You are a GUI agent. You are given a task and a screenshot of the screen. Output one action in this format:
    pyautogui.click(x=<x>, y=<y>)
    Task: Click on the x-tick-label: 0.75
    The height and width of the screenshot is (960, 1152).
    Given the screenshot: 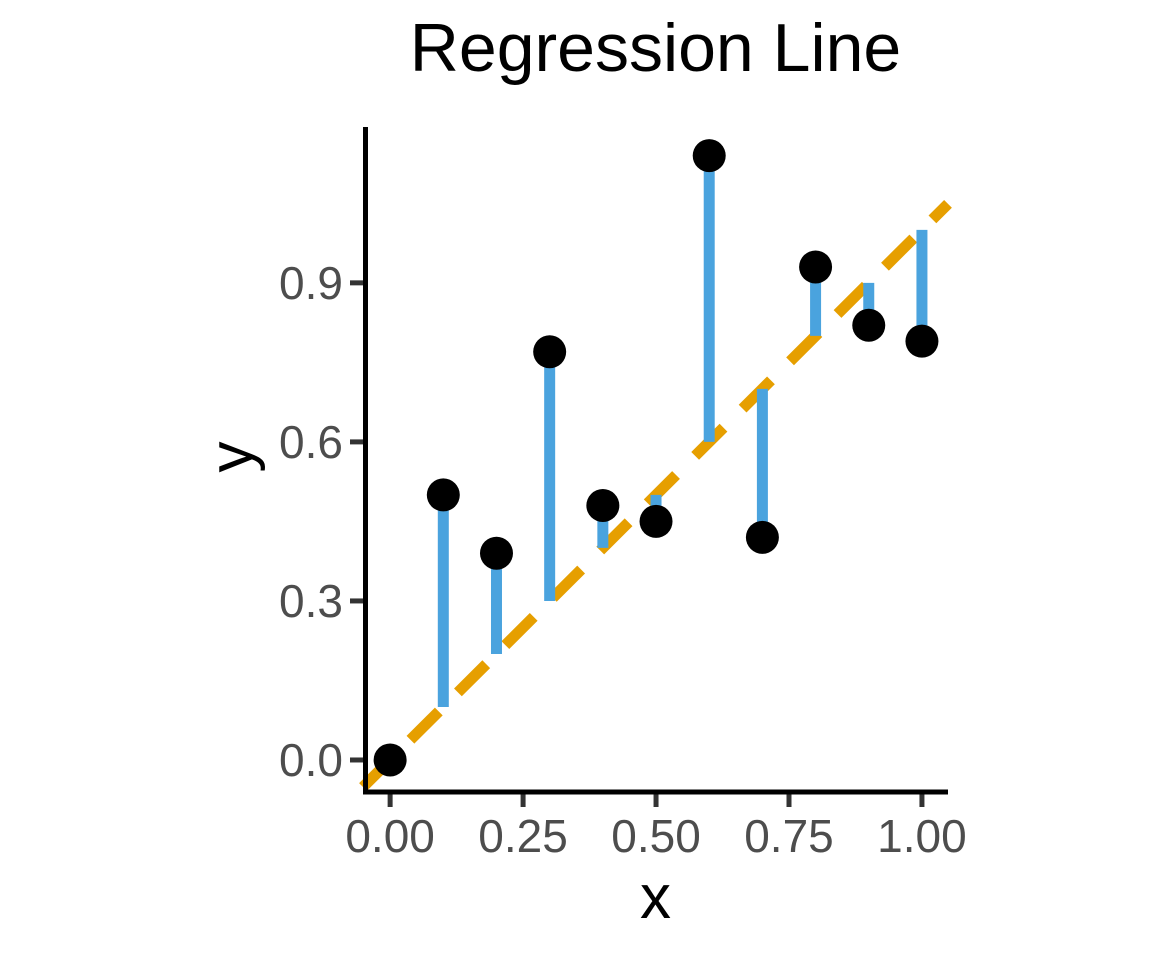 What is the action you would take?
    pyautogui.click(x=789, y=836)
    